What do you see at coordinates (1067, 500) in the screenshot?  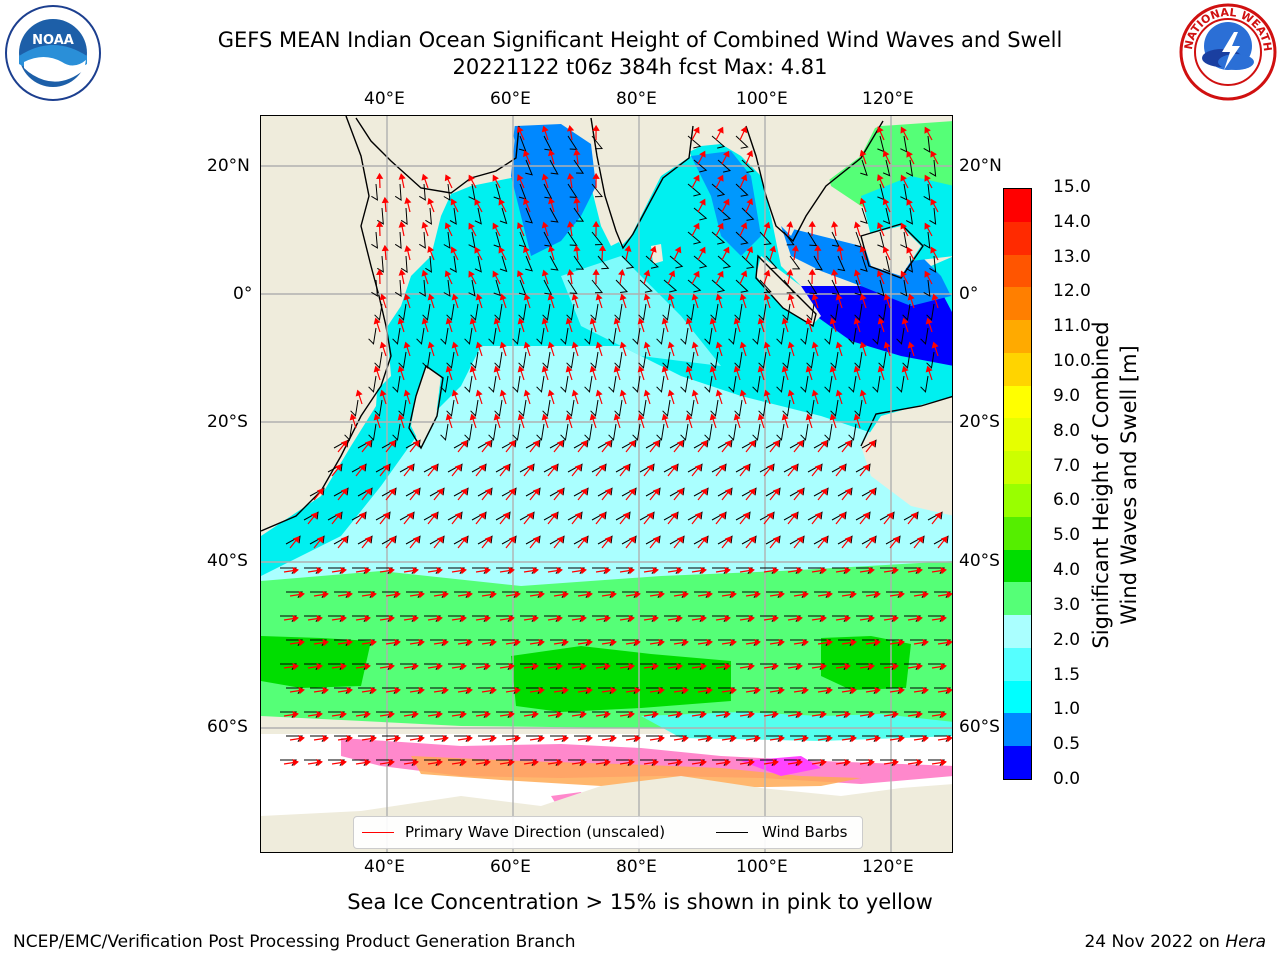 I see `colorbar-tick-label: 6.0` at bounding box center [1067, 500].